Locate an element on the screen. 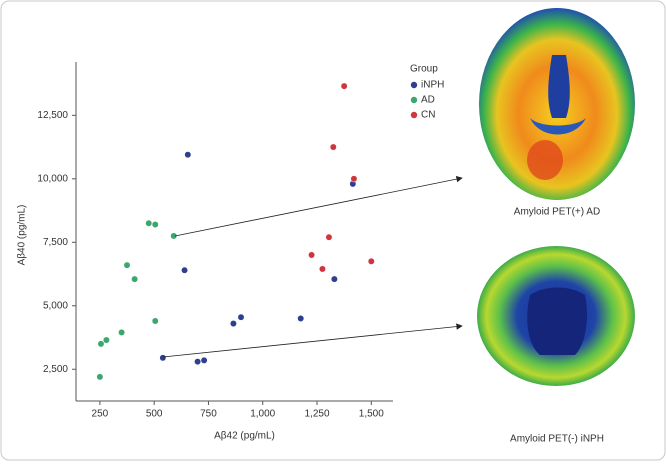 This screenshot has width=666, height=466. y-tick-label: 10,000 is located at coordinates (52, 178).